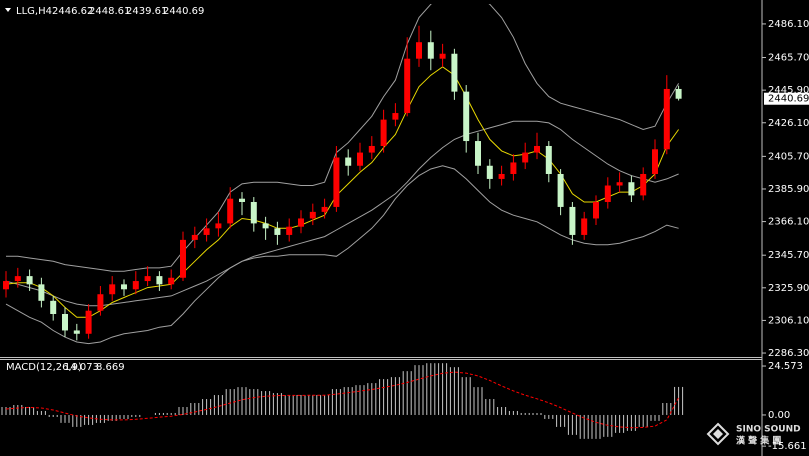 The width and height of the screenshot is (809, 456). What do you see at coordinates (788, 255) in the screenshot?
I see `y-tick-label: 2345.70` at bounding box center [788, 255].